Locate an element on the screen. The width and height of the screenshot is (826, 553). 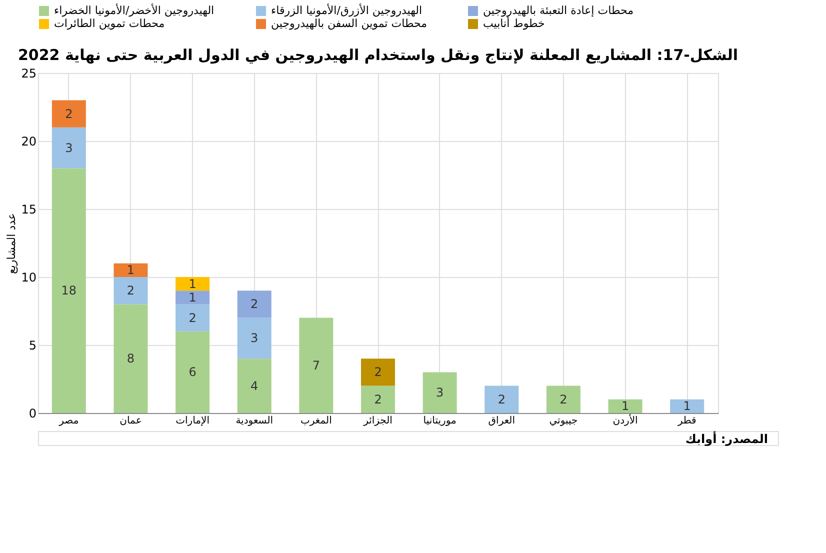
chart-title: الشكل-17: المشاريع المعلنة لإنتاج ونقل واستخدام الهيدروجين في الدول العربية حتى نهاية 2022 is located at coordinates (378, 55).